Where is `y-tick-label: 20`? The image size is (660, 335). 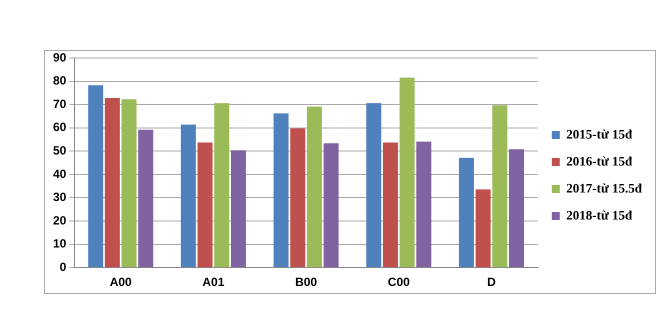 y-tick-label: 20 is located at coordinates (59, 220).